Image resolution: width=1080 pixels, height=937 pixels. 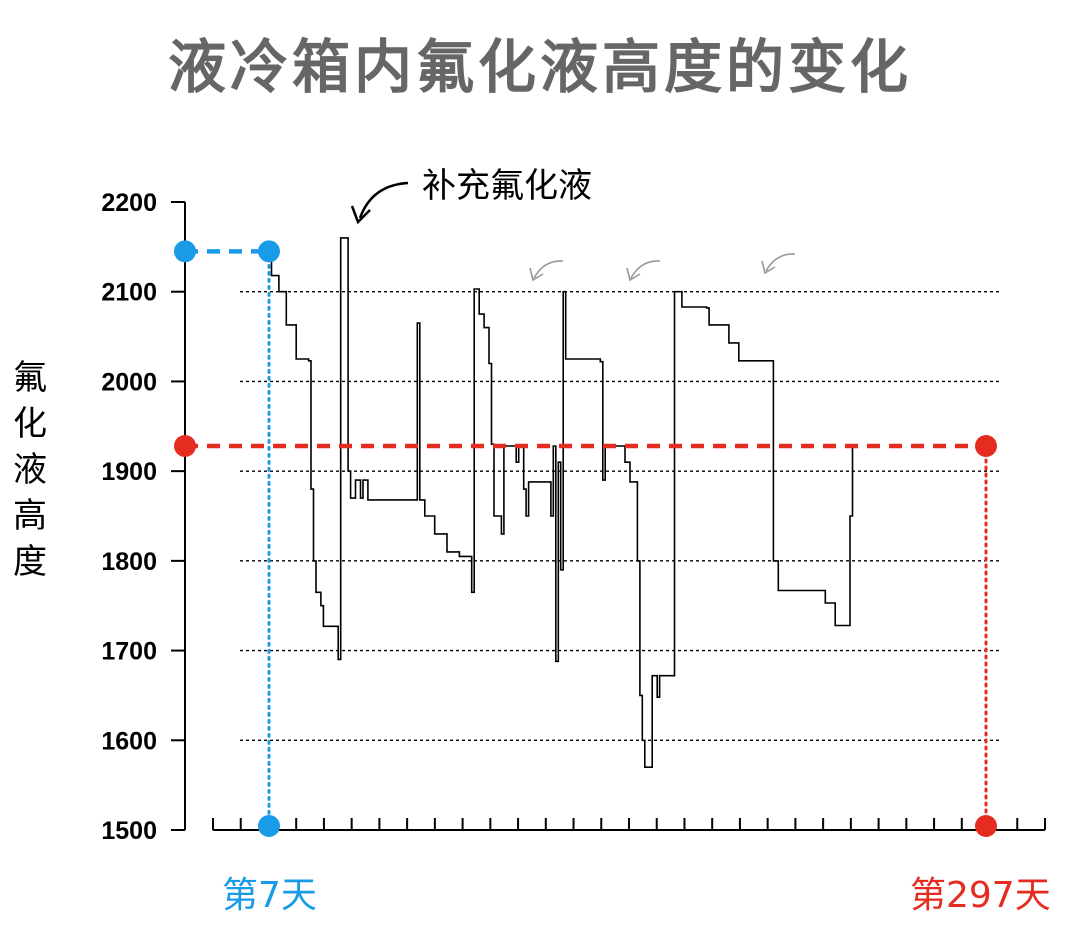 I want to click on y-tick-label: 2000, so click(x=129, y=382).